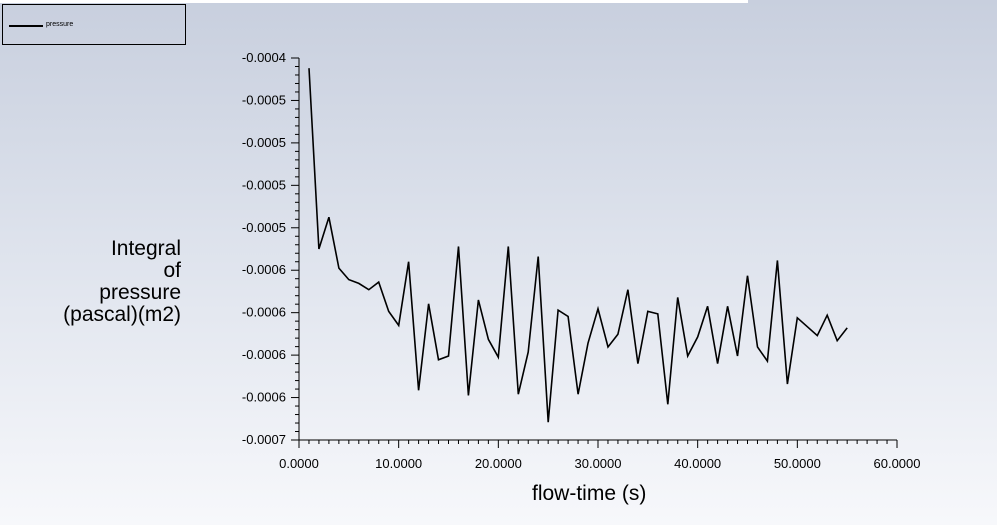 The image size is (997, 525). What do you see at coordinates (122, 314) in the screenshot?
I see `y-axis-label-line: (pascal)(m2)` at bounding box center [122, 314].